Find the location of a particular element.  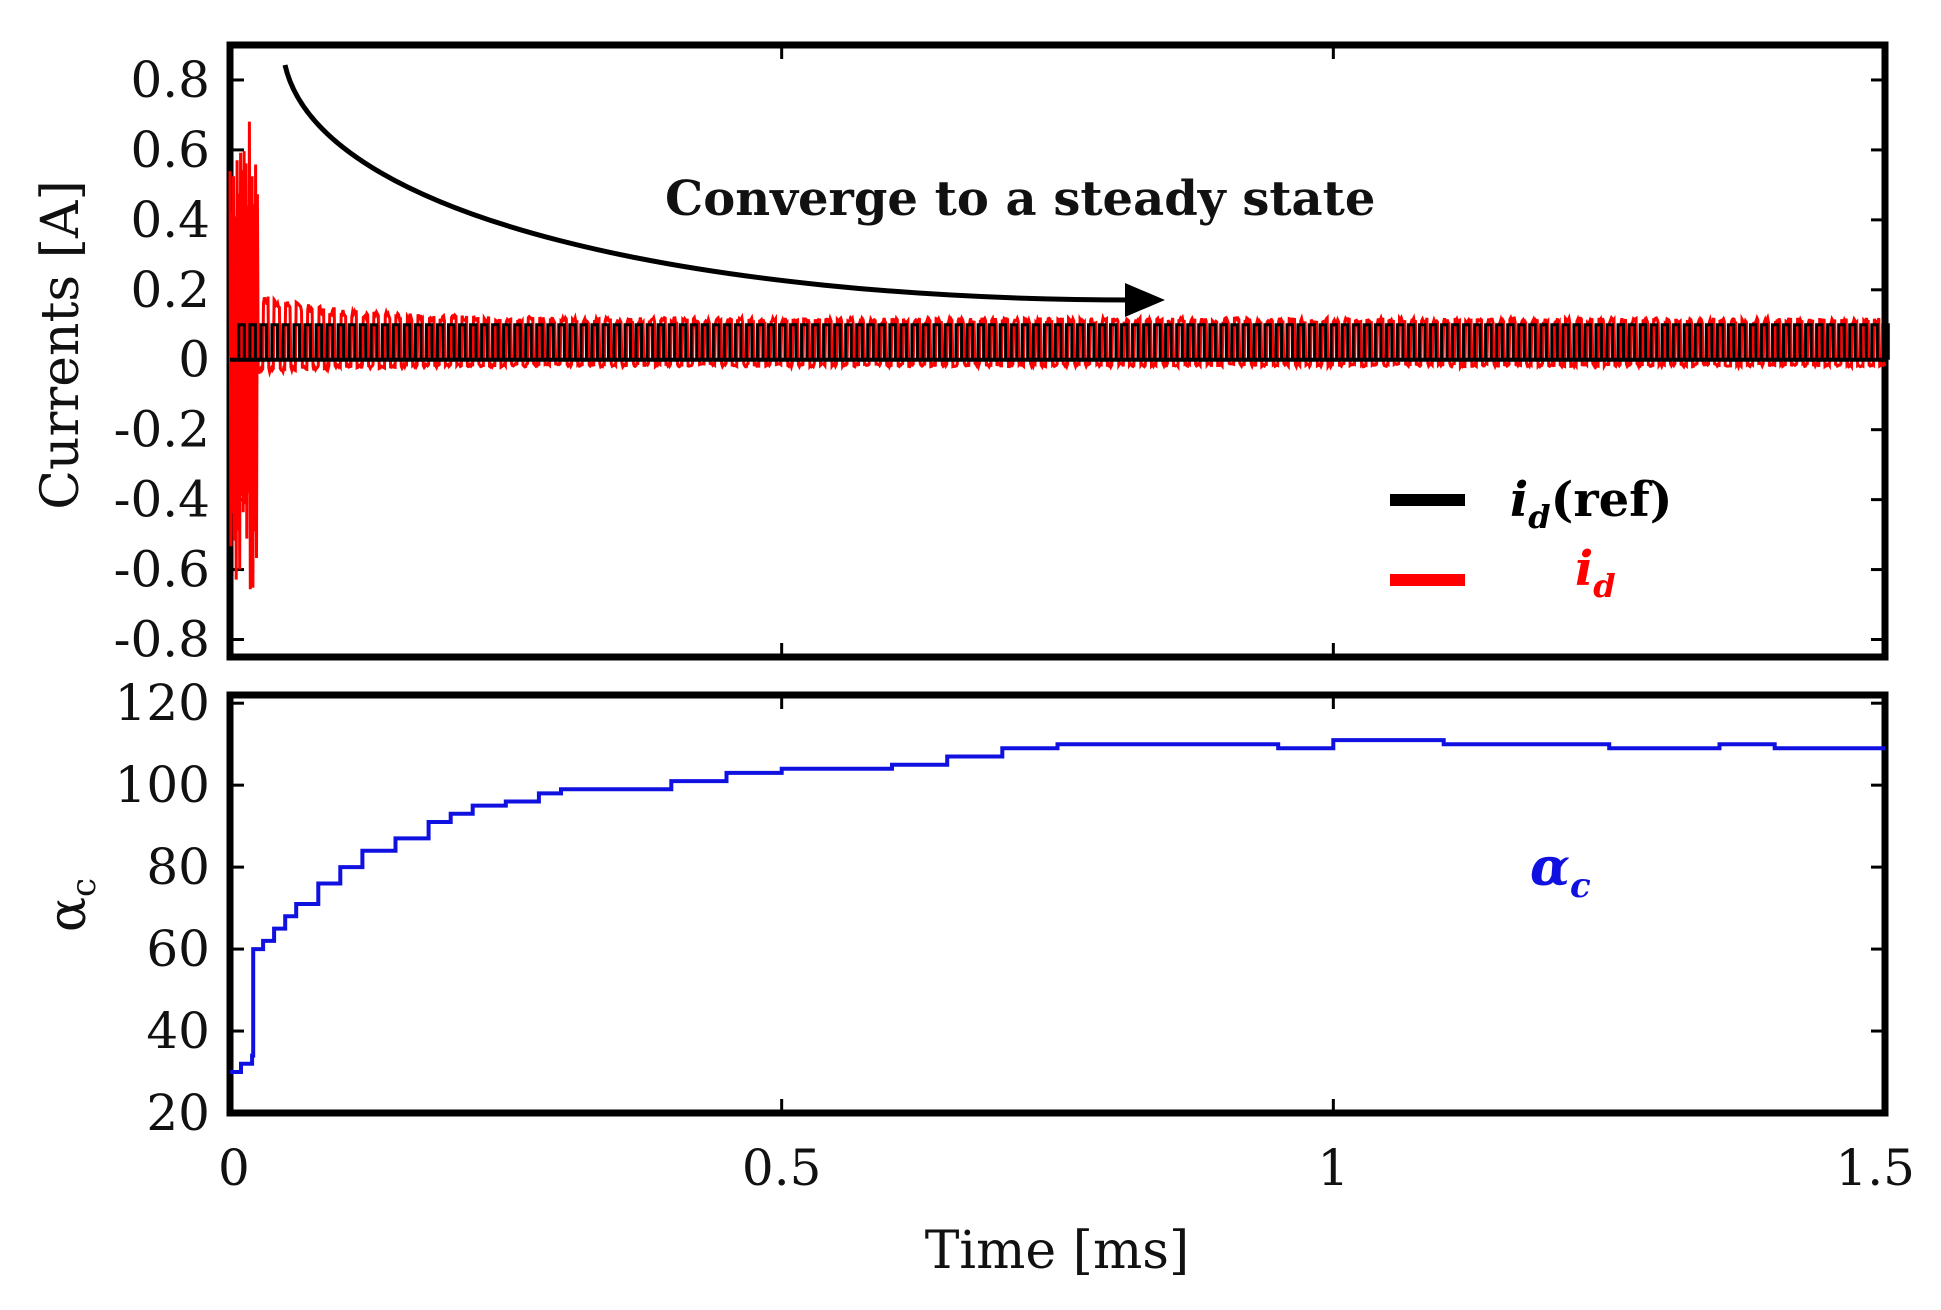

currents-ytick-label: -0.4 is located at coordinates (162, 500).